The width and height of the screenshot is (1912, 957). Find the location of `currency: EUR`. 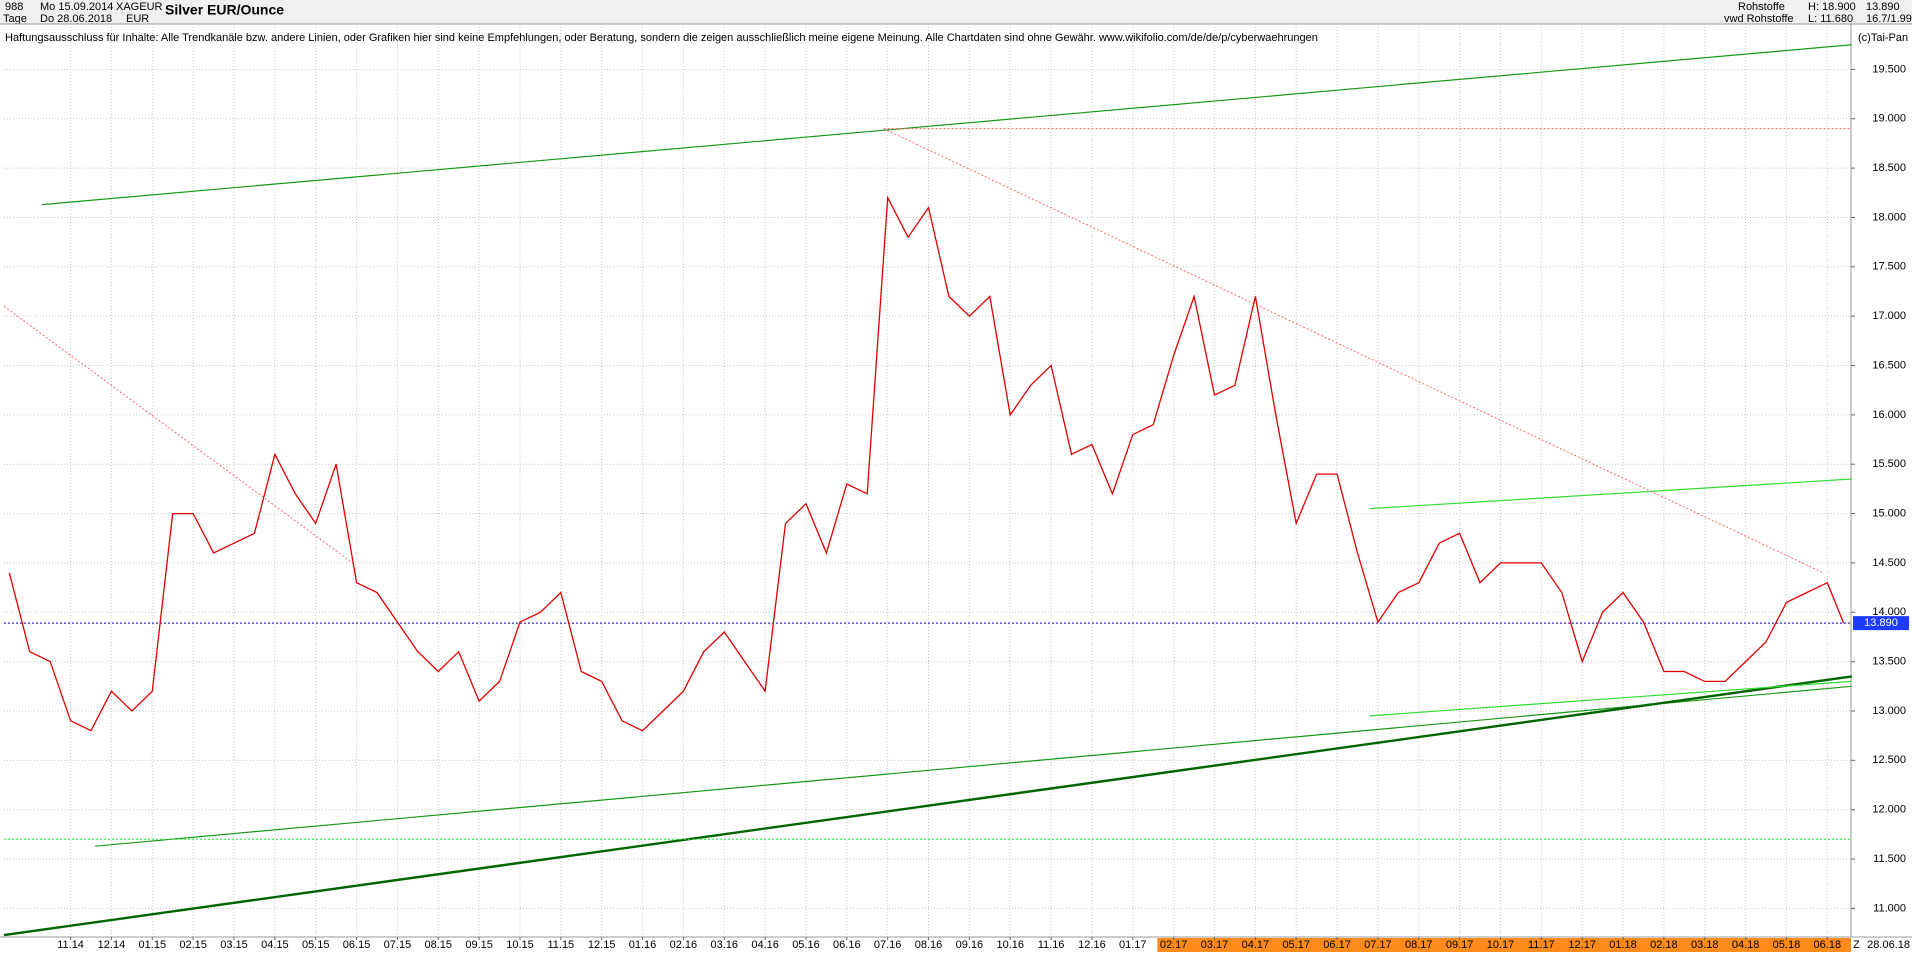

currency: EUR is located at coordinates (137, 19).